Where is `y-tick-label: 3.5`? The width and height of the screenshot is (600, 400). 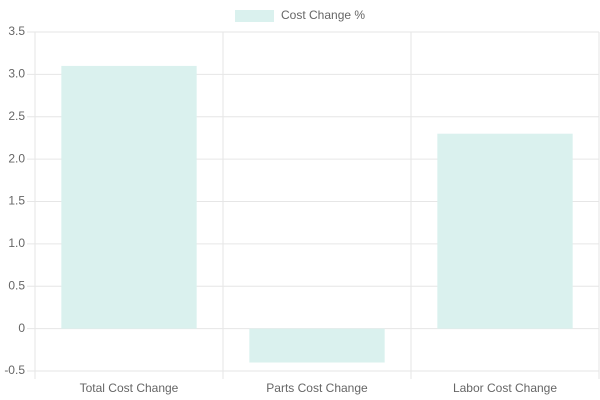
y-tick-label: 3.5 is located at coordinates (16, 31).